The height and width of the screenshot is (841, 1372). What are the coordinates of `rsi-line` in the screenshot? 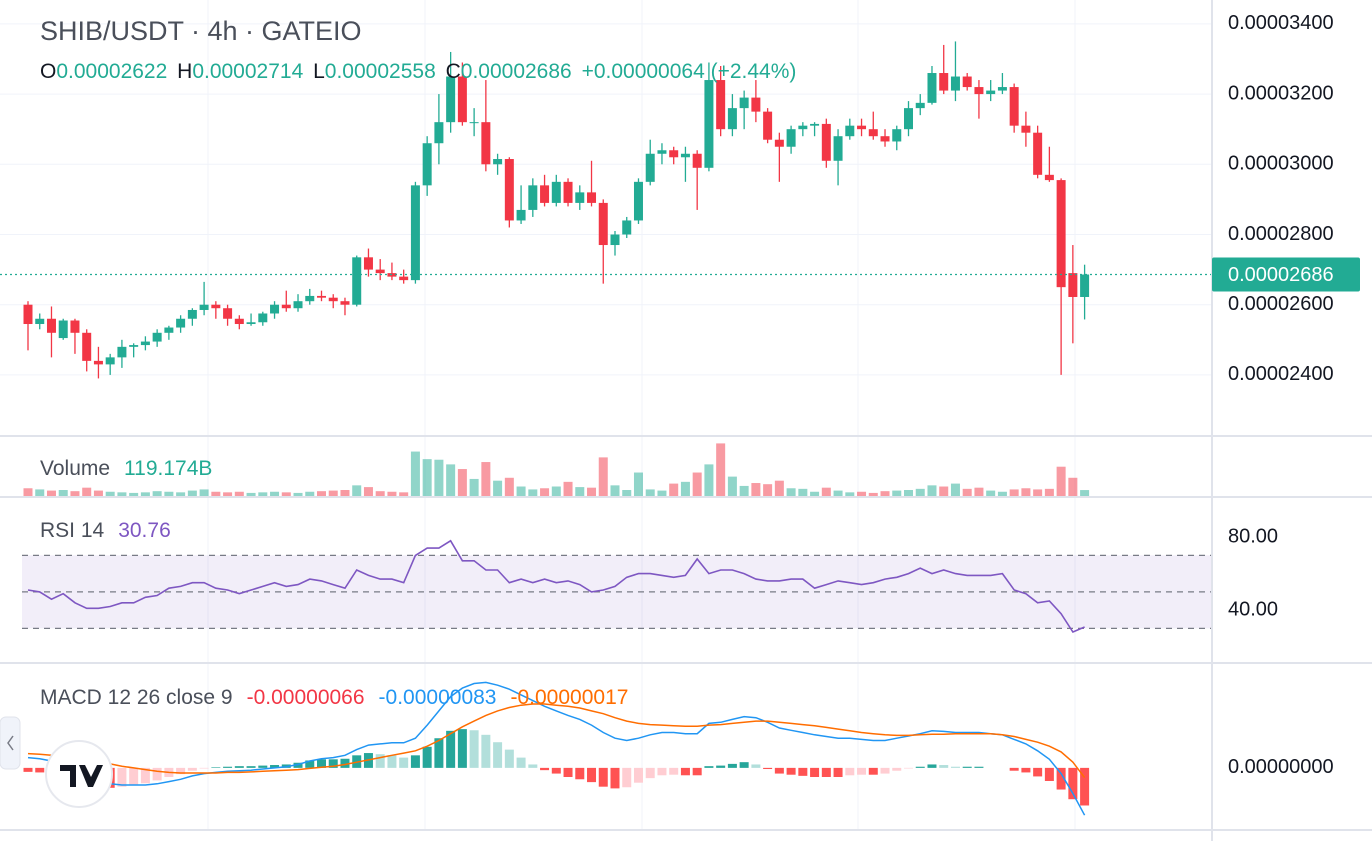 It's located at (556, 586).